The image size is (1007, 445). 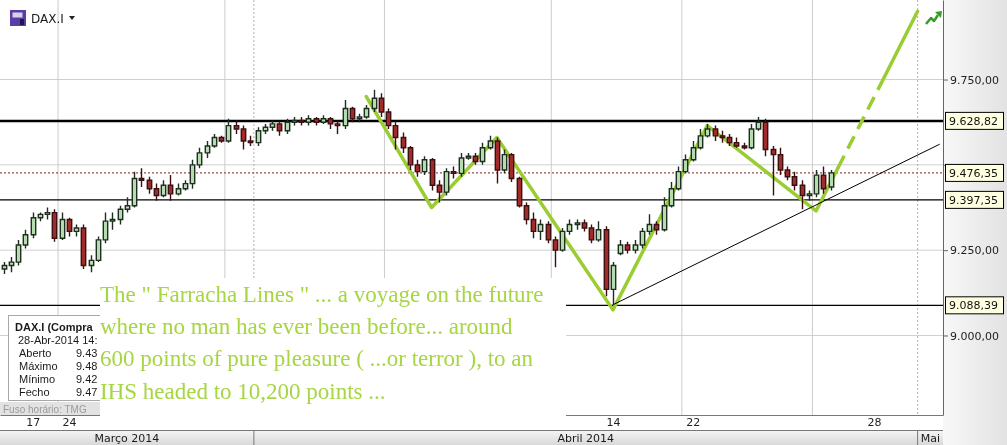 I want to click on annotation: 9.42, so click(x=87, y=379).